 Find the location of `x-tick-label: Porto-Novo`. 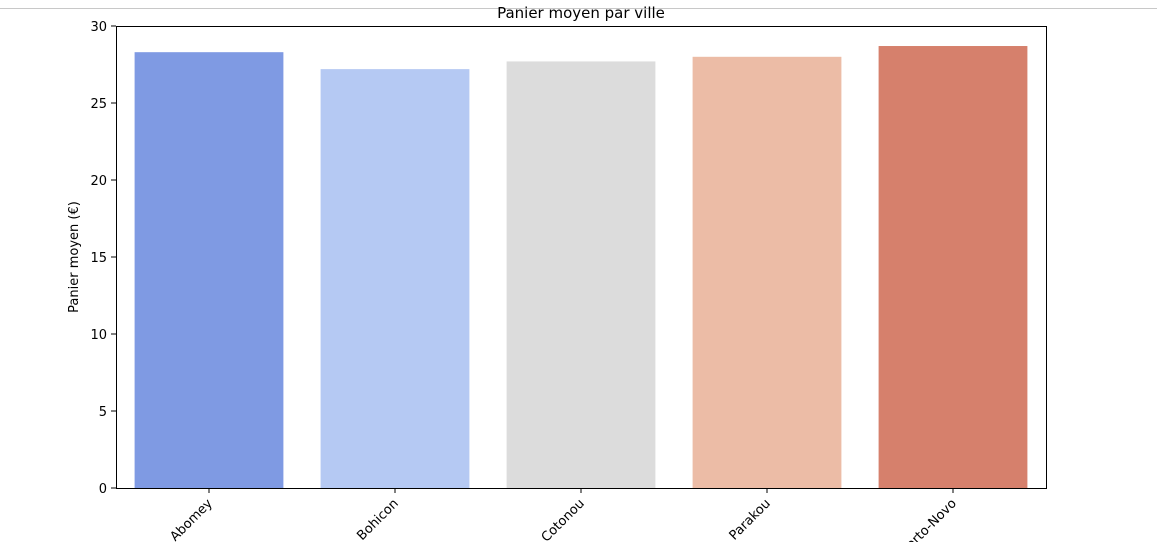

x-tick-label: Porto-Novo is located at coordinates (929, 519).